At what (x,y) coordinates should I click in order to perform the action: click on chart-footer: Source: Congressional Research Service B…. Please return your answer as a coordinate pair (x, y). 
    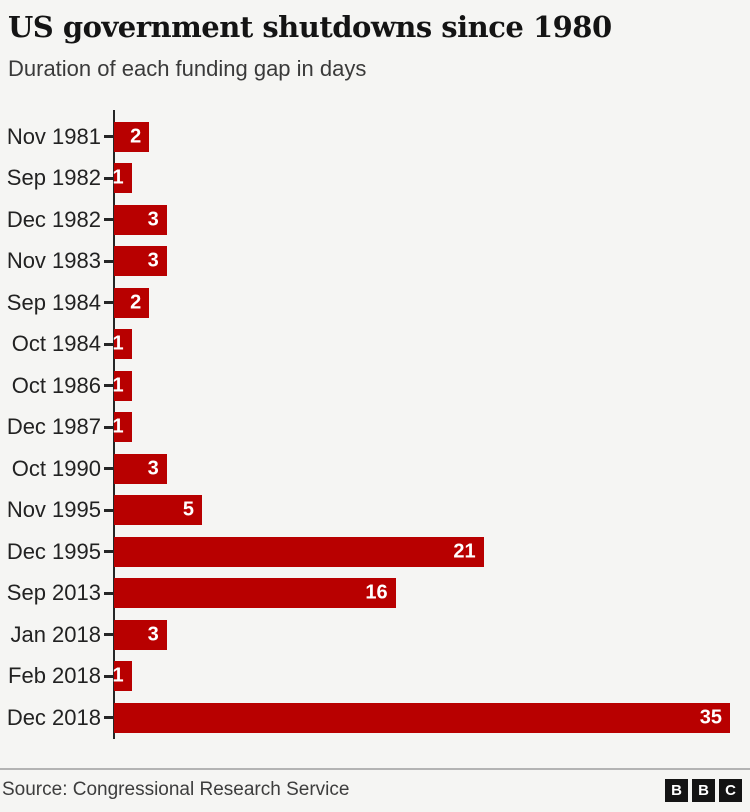
    Looking at the image, I should click on (375, 786).